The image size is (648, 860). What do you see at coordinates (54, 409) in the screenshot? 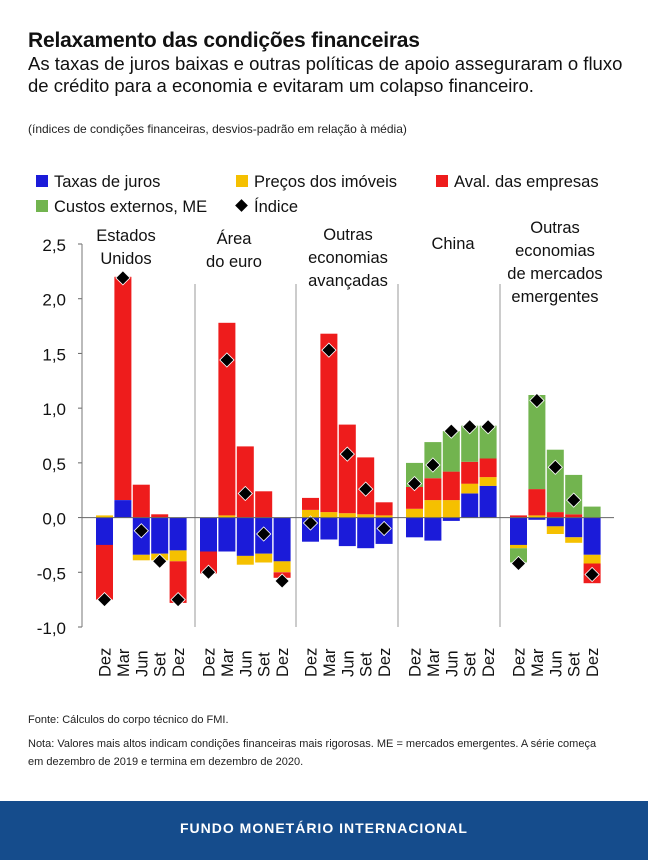
I see `y-tick-label: 1,0` at bounding box center [54, 409].